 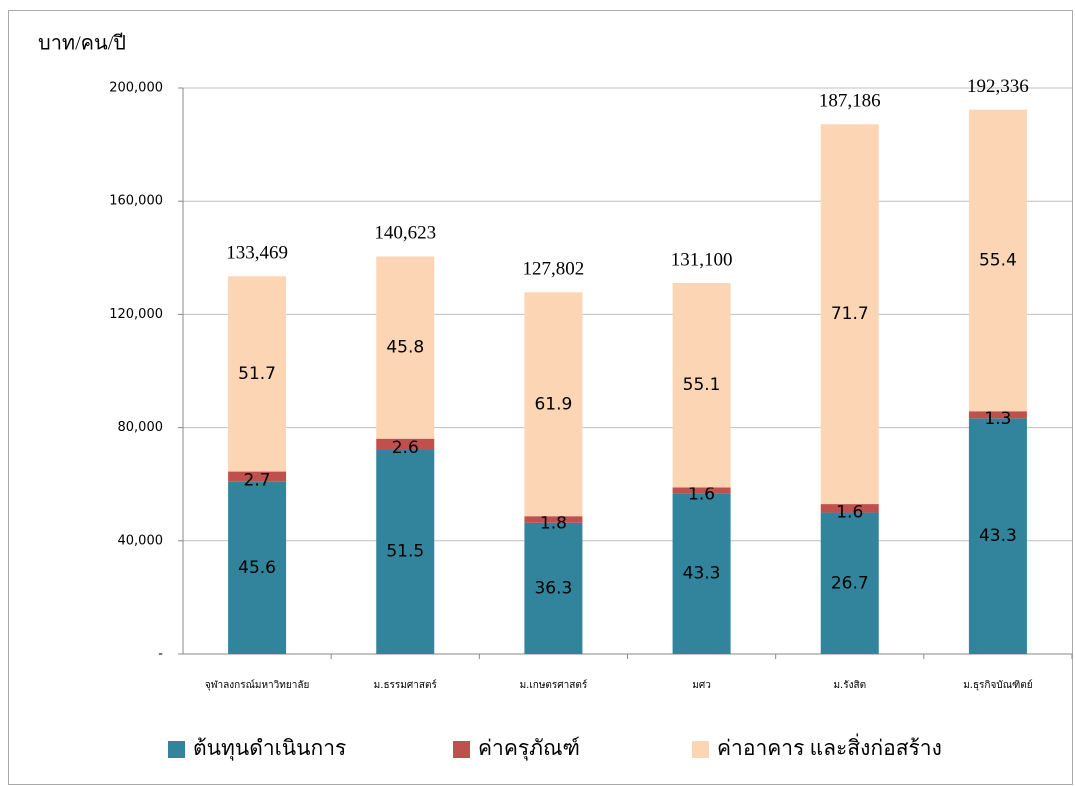 I want to click on segment-label: 45.8, so click(x=405, y=348).